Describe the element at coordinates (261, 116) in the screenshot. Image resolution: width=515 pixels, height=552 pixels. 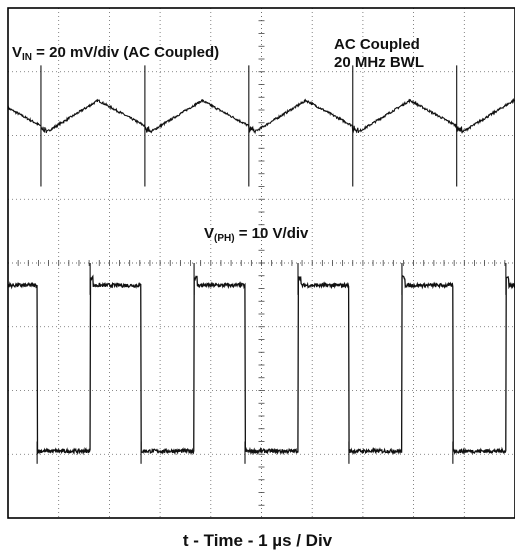
I see `vin-trace` at that location.